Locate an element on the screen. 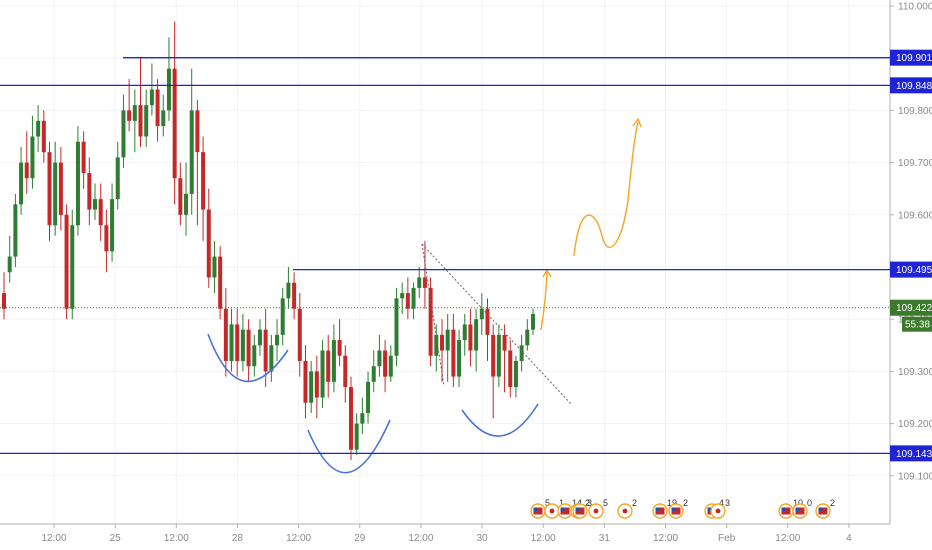 The height and width of the screenshot is (550, 932). economic-events: 5 1 14 23 5 2 19 2 4 3 10 0 2 is located at coordinates (682, 508).